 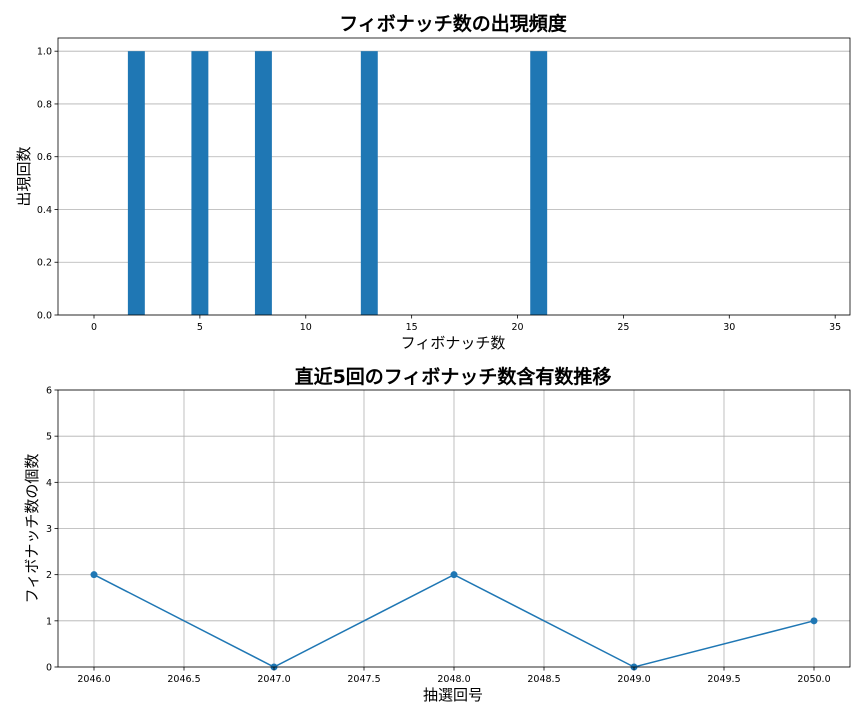 I want to click on chart1-title: フィボナッチ数の出現頻度, so click(x=453, y=23).